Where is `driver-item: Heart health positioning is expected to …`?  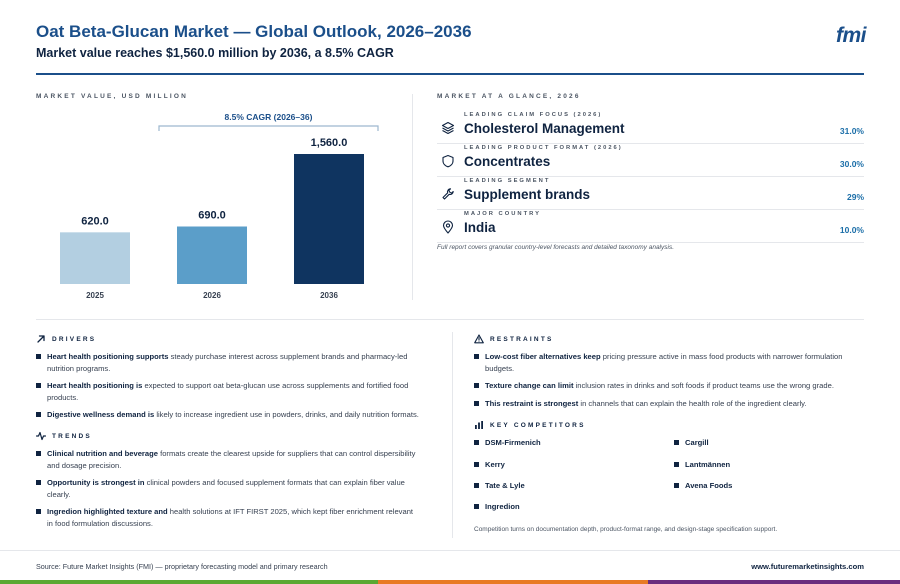
driver-item: Heart health positioning is expected to … is located at coordinates (228, 391).